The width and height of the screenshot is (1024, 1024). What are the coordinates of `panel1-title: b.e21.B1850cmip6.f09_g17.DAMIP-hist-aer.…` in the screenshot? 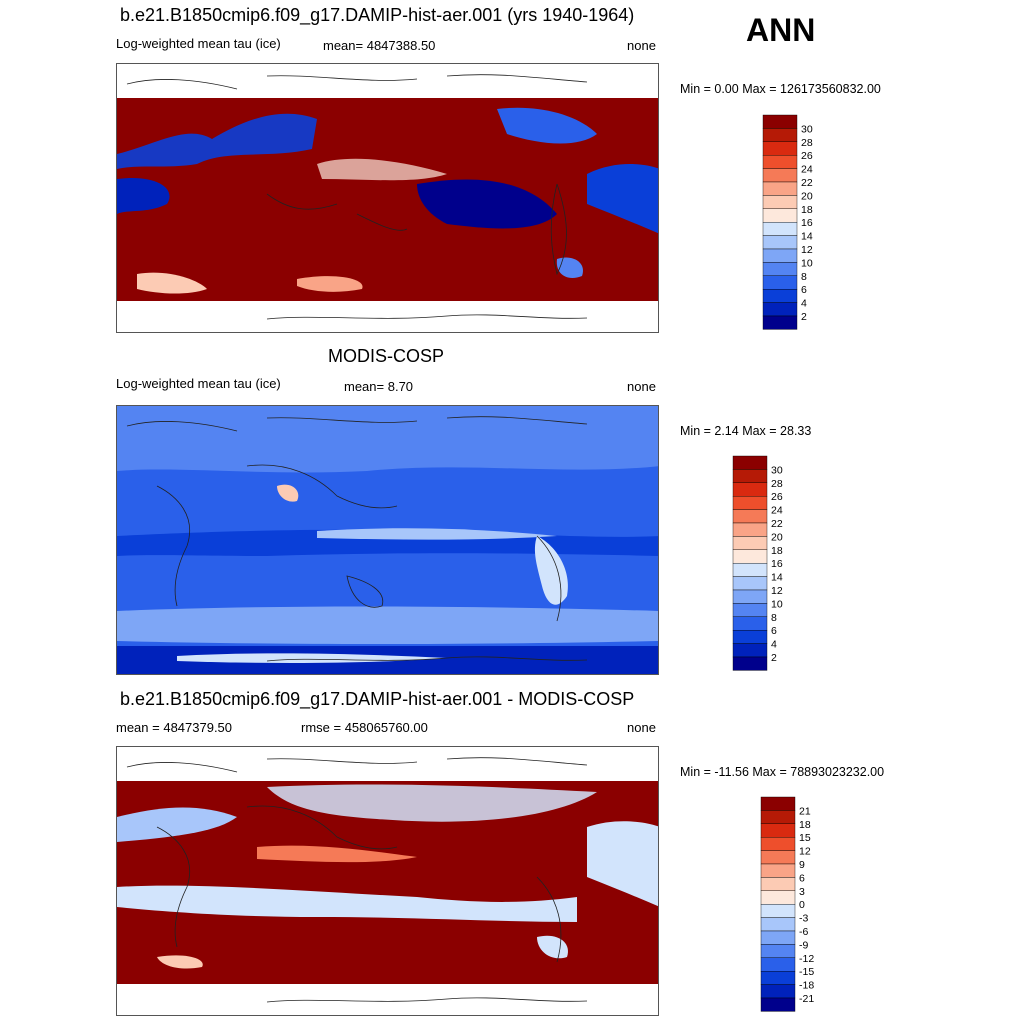 It's located at (377, 15).